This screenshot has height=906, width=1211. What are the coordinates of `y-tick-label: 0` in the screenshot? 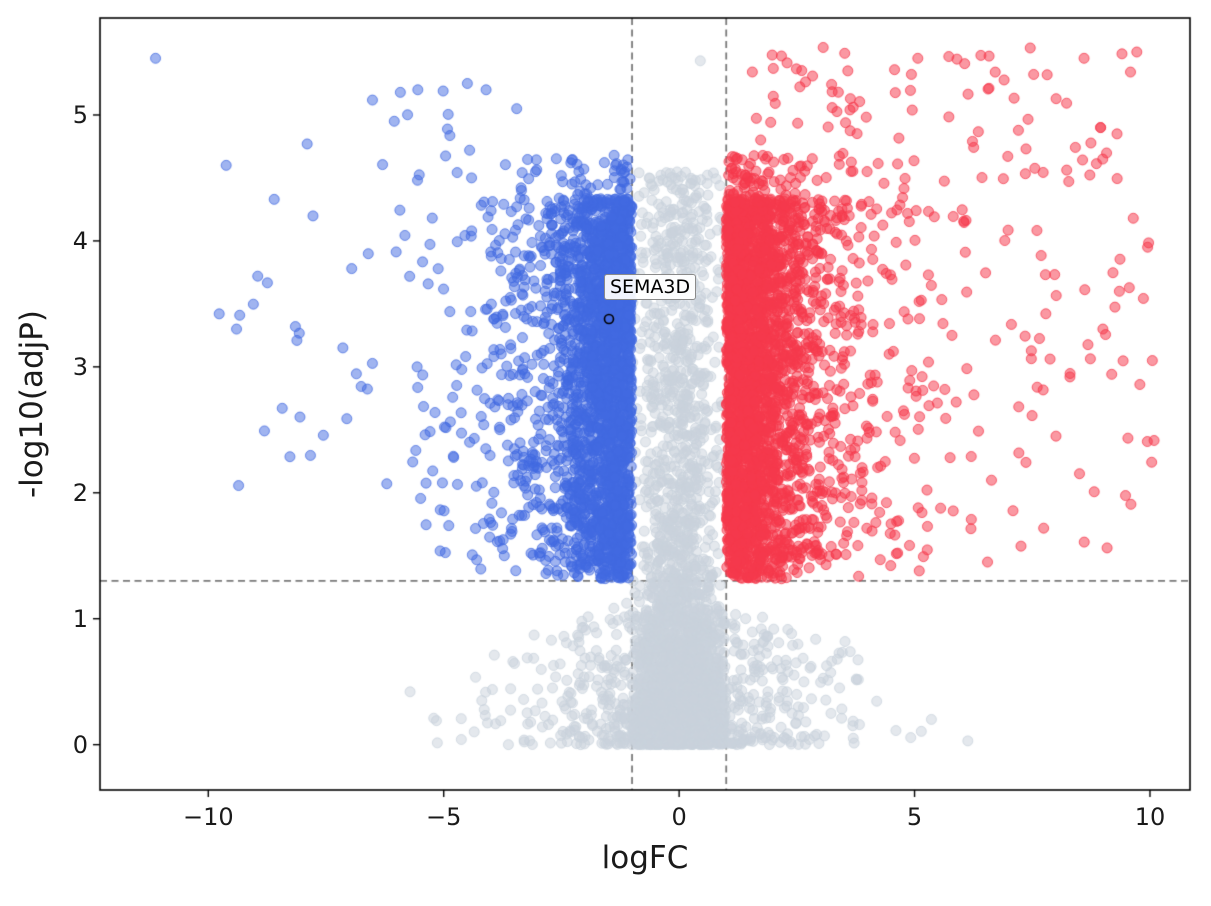 It's located at (80, 744).